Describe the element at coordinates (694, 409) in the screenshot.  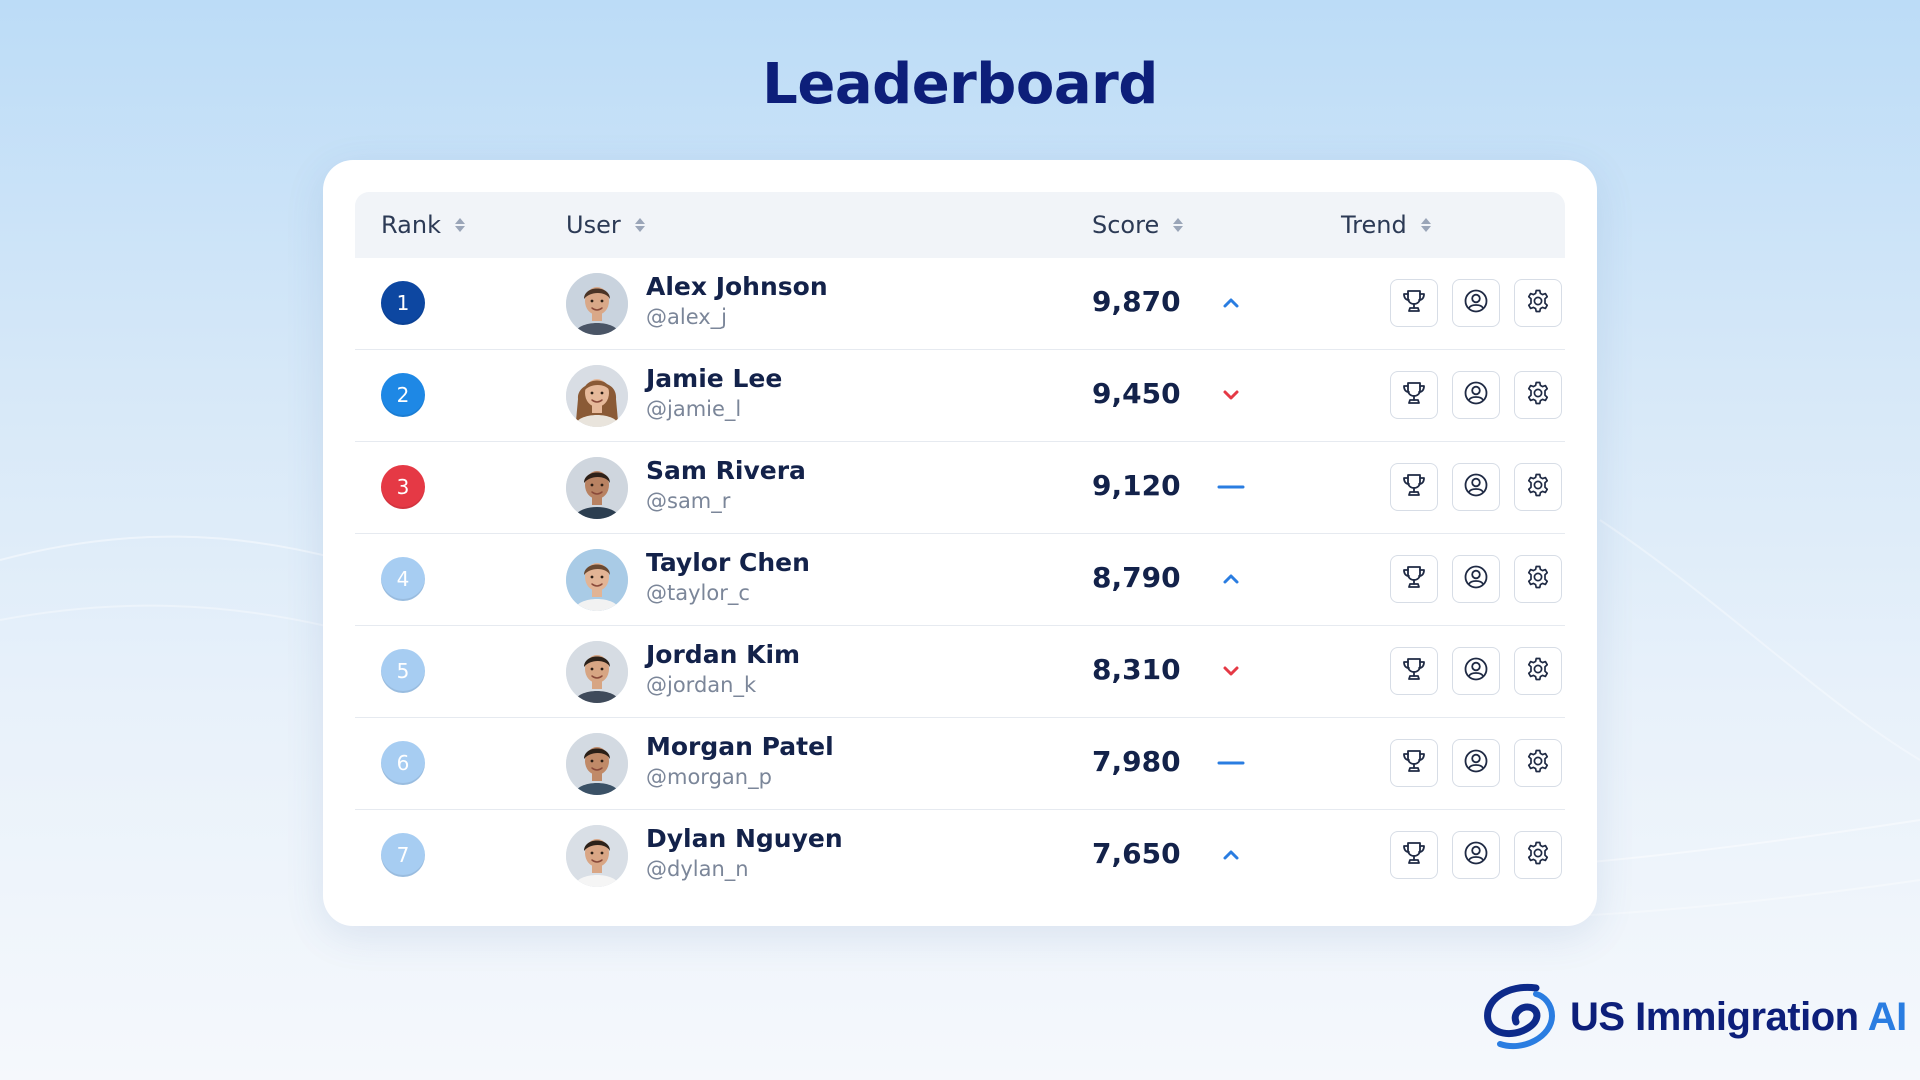
I see `user-handle: @jamie_l` at that location.